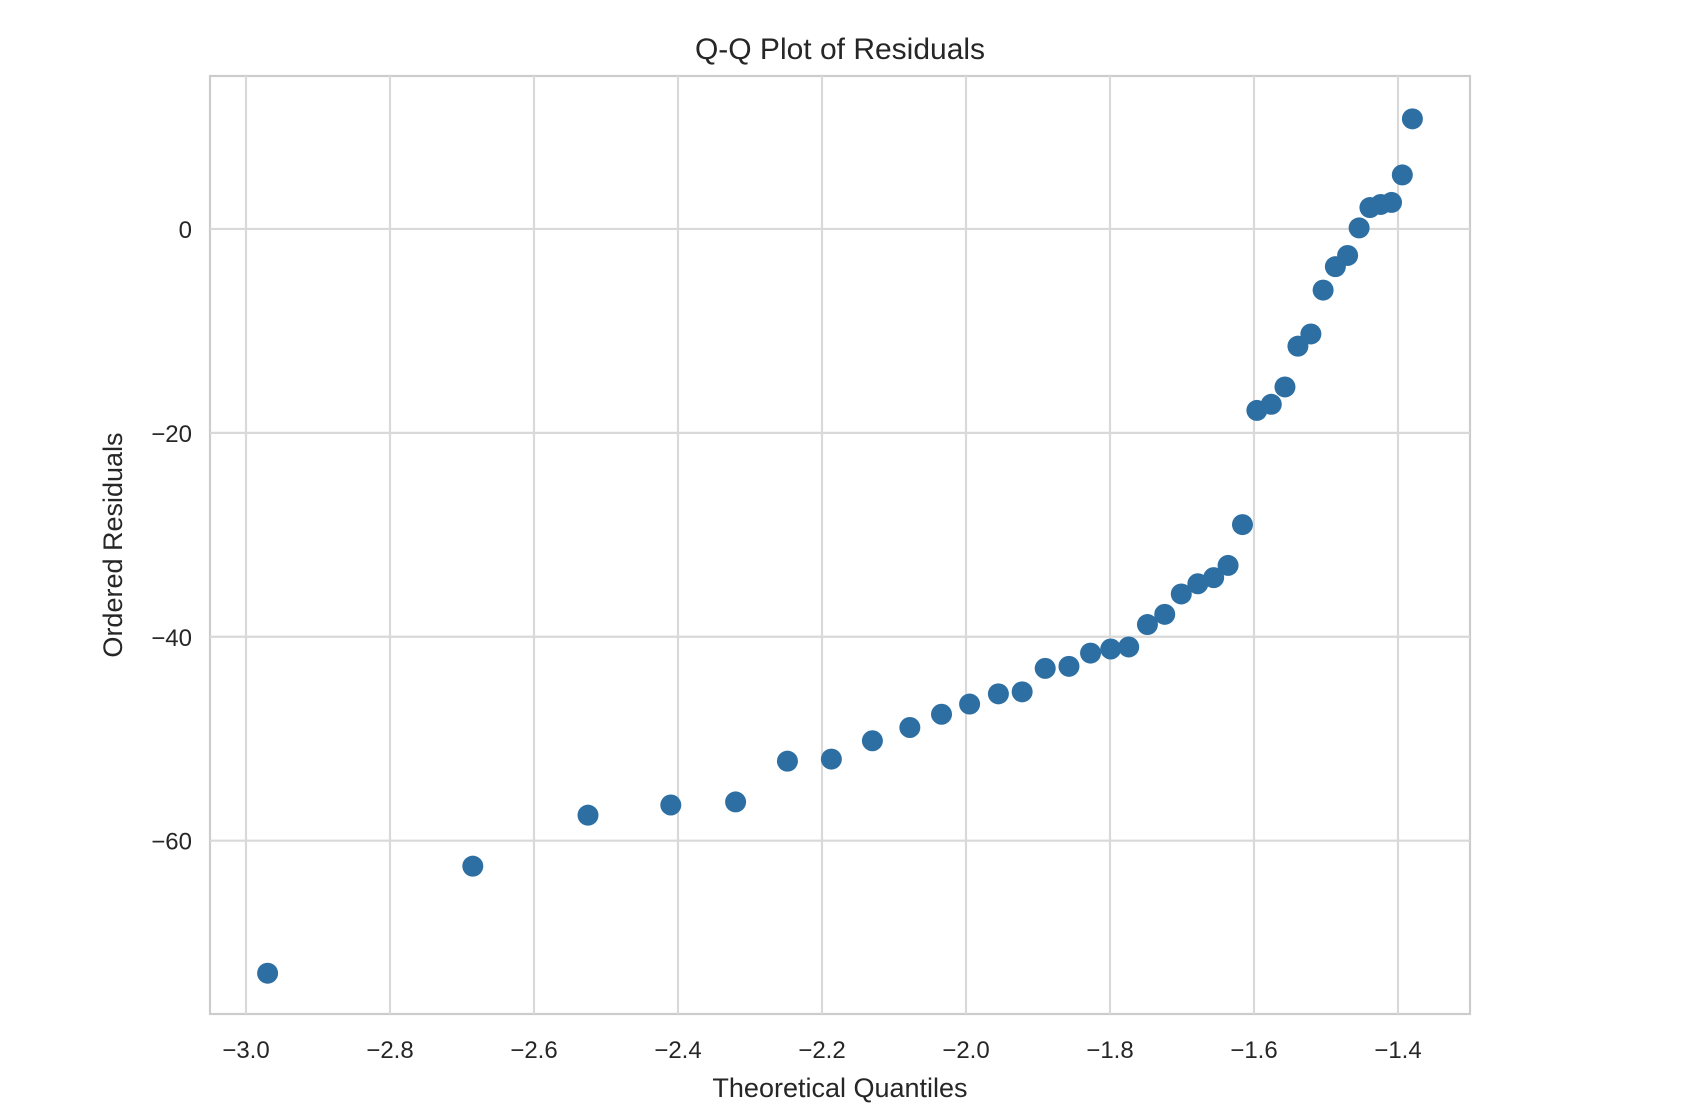  Describe the element at coordinates (840, 49) in the screenshot. I see `chart-title: Q-Q Plot of Residuals` at that location.